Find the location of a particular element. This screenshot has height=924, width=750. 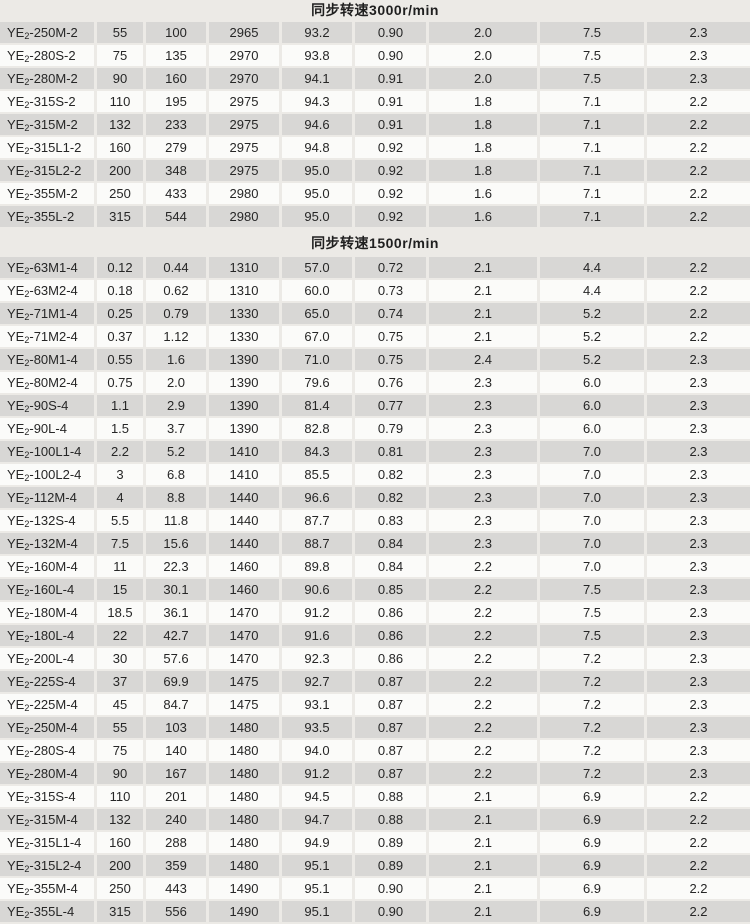

table-row: YE2-180M-4 18.5 36.1 1470 91.2 0.86 2.2 7.5 2.3 is located at coordinates (375, 612).